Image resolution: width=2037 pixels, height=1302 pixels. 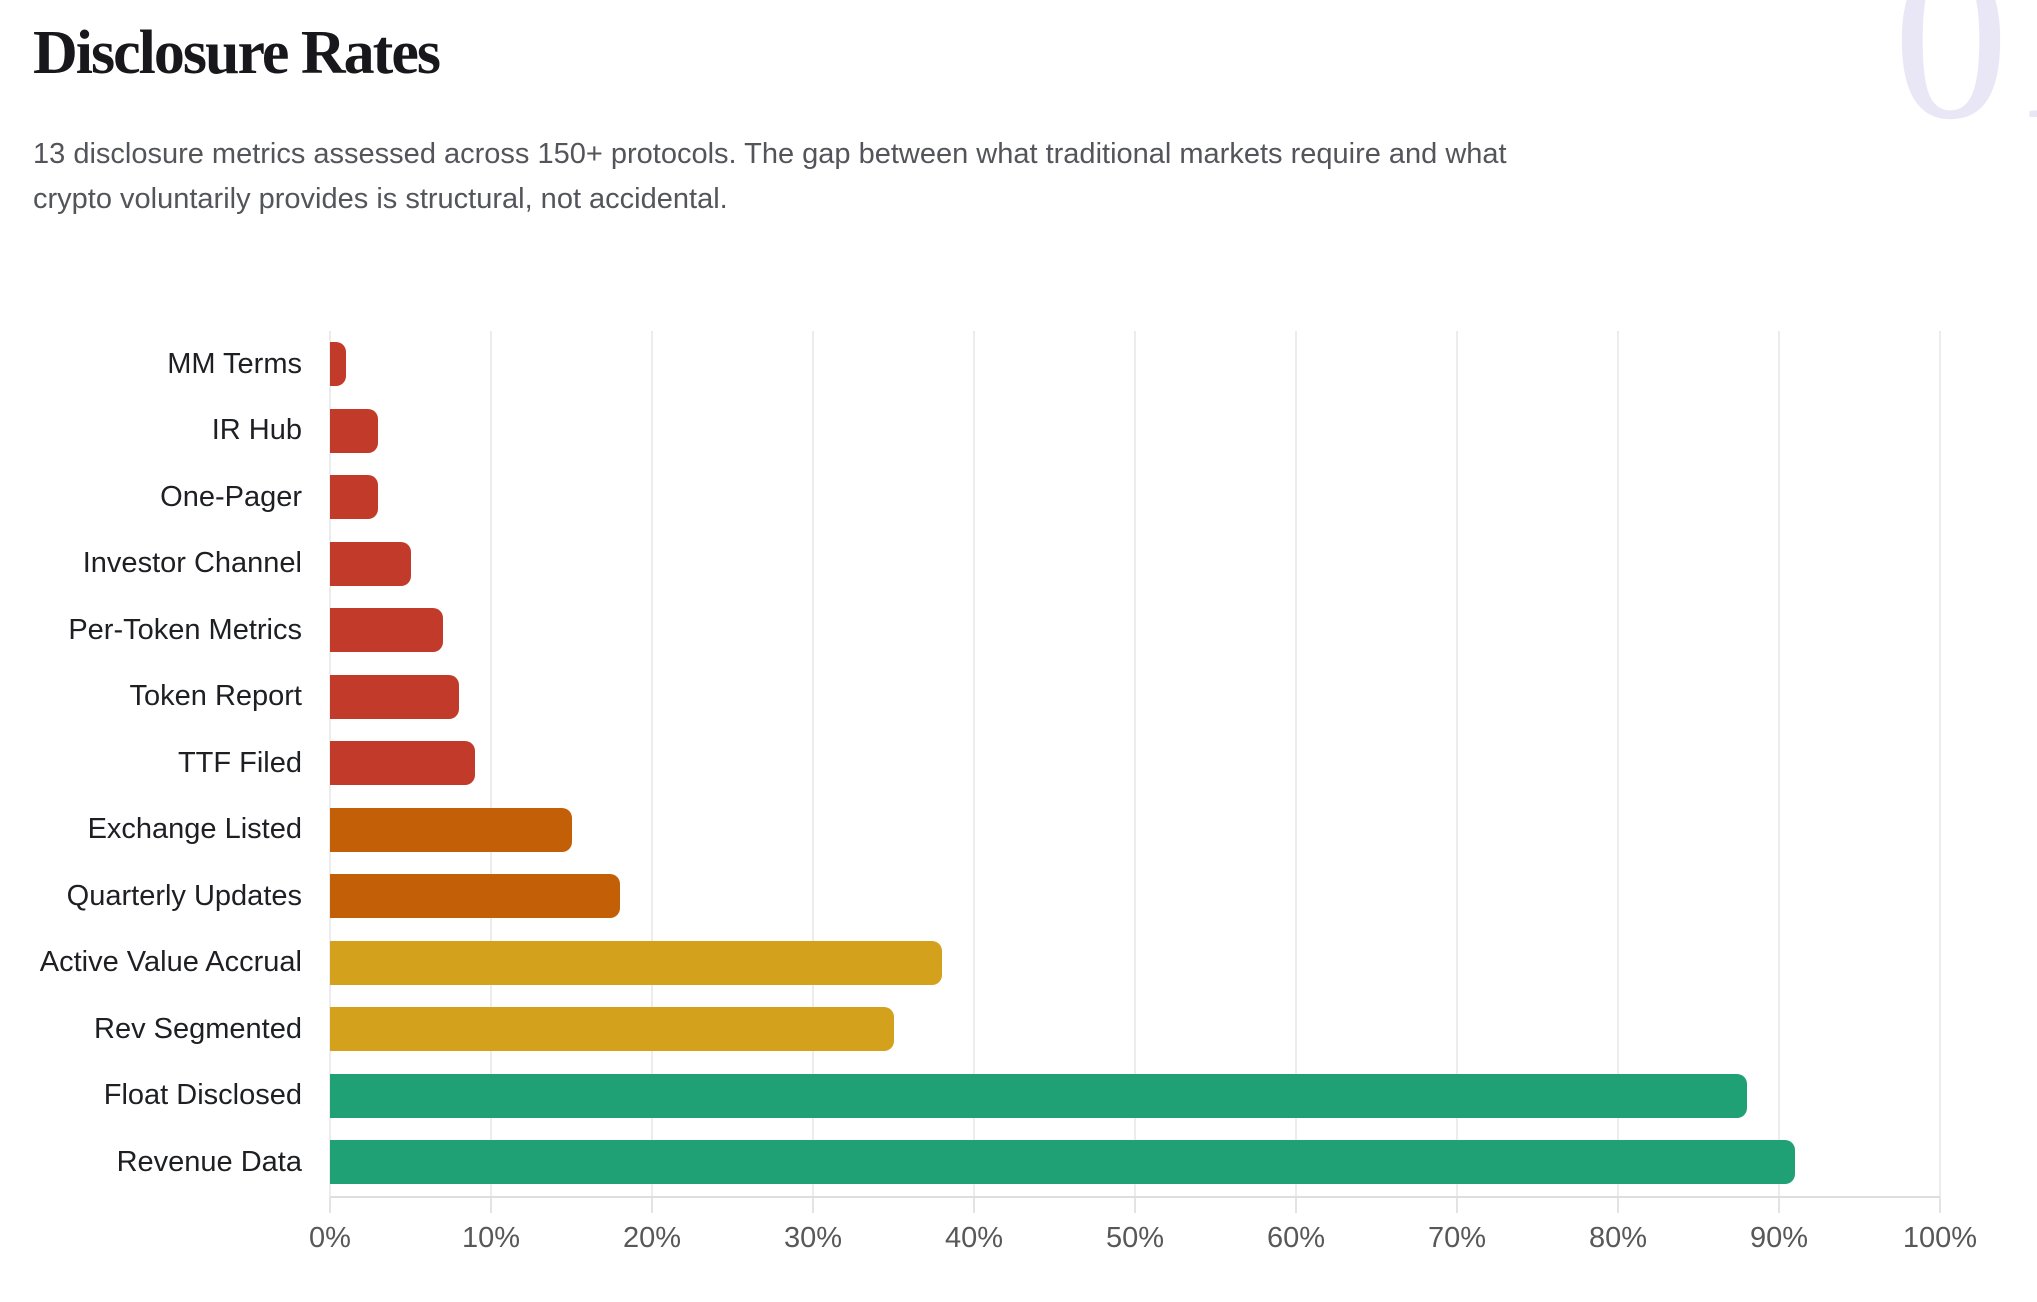 What do you see at coordinates (216, 696) in the screenshot?
I see `category-label: Token Report` at bounding box center [216, 696].